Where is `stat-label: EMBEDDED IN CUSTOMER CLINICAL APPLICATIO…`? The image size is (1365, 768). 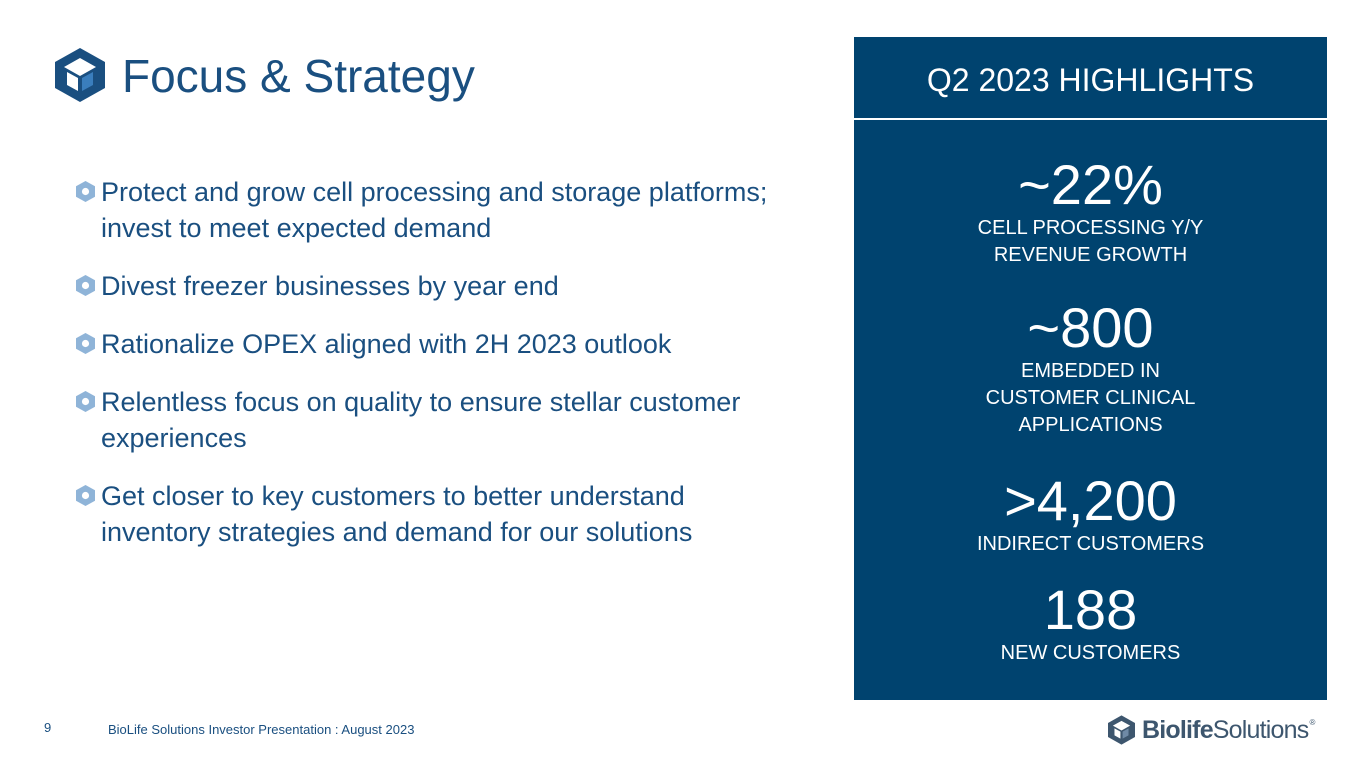
stat-label: EMBEDDED IN CUSTOMER CLINICAL APPLICATIO… is located at coordinates (1090, 398).